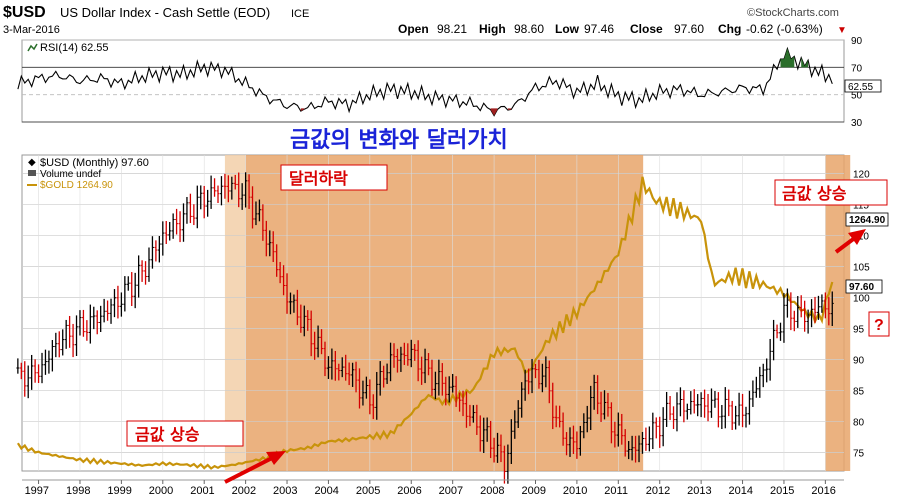 The image size is (902, 499). Describe the element at coordinates (814, 193) in the screenshot. I see `gold-rise-right-label: 금값 상승` at that location.